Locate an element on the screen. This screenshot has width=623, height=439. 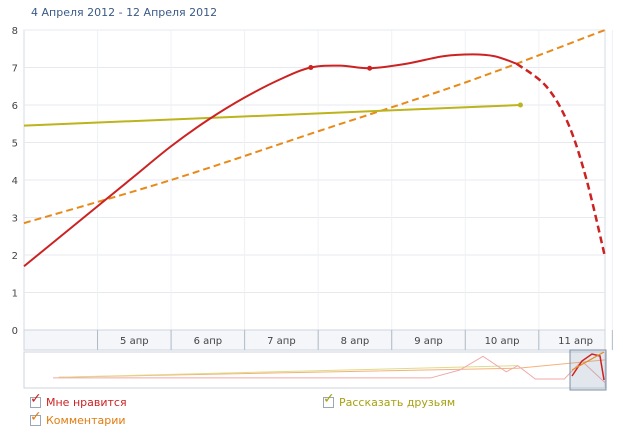
checkbox-likes: ✓ is located at coordinates (36, 400).